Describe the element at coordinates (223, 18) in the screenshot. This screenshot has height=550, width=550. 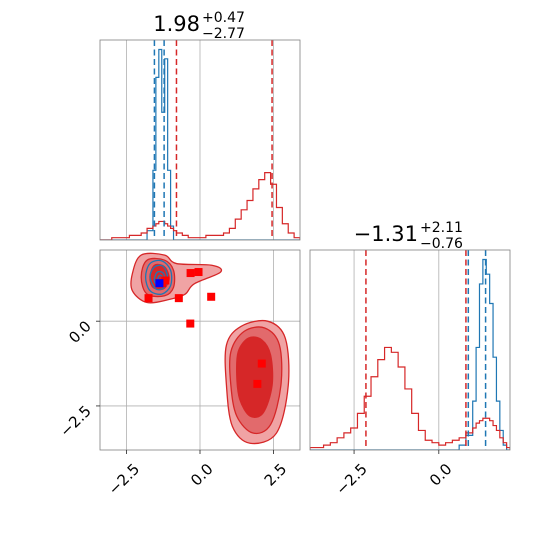
I see `title-upper: +0.47` at that location.